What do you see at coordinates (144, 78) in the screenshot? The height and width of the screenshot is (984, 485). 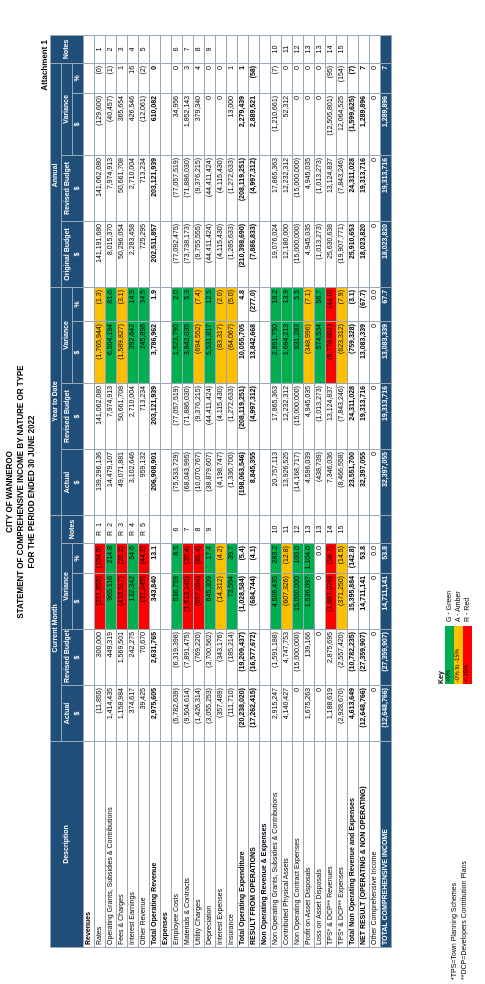 I see `value-cell: (2)` at bounding box center [144, 78].